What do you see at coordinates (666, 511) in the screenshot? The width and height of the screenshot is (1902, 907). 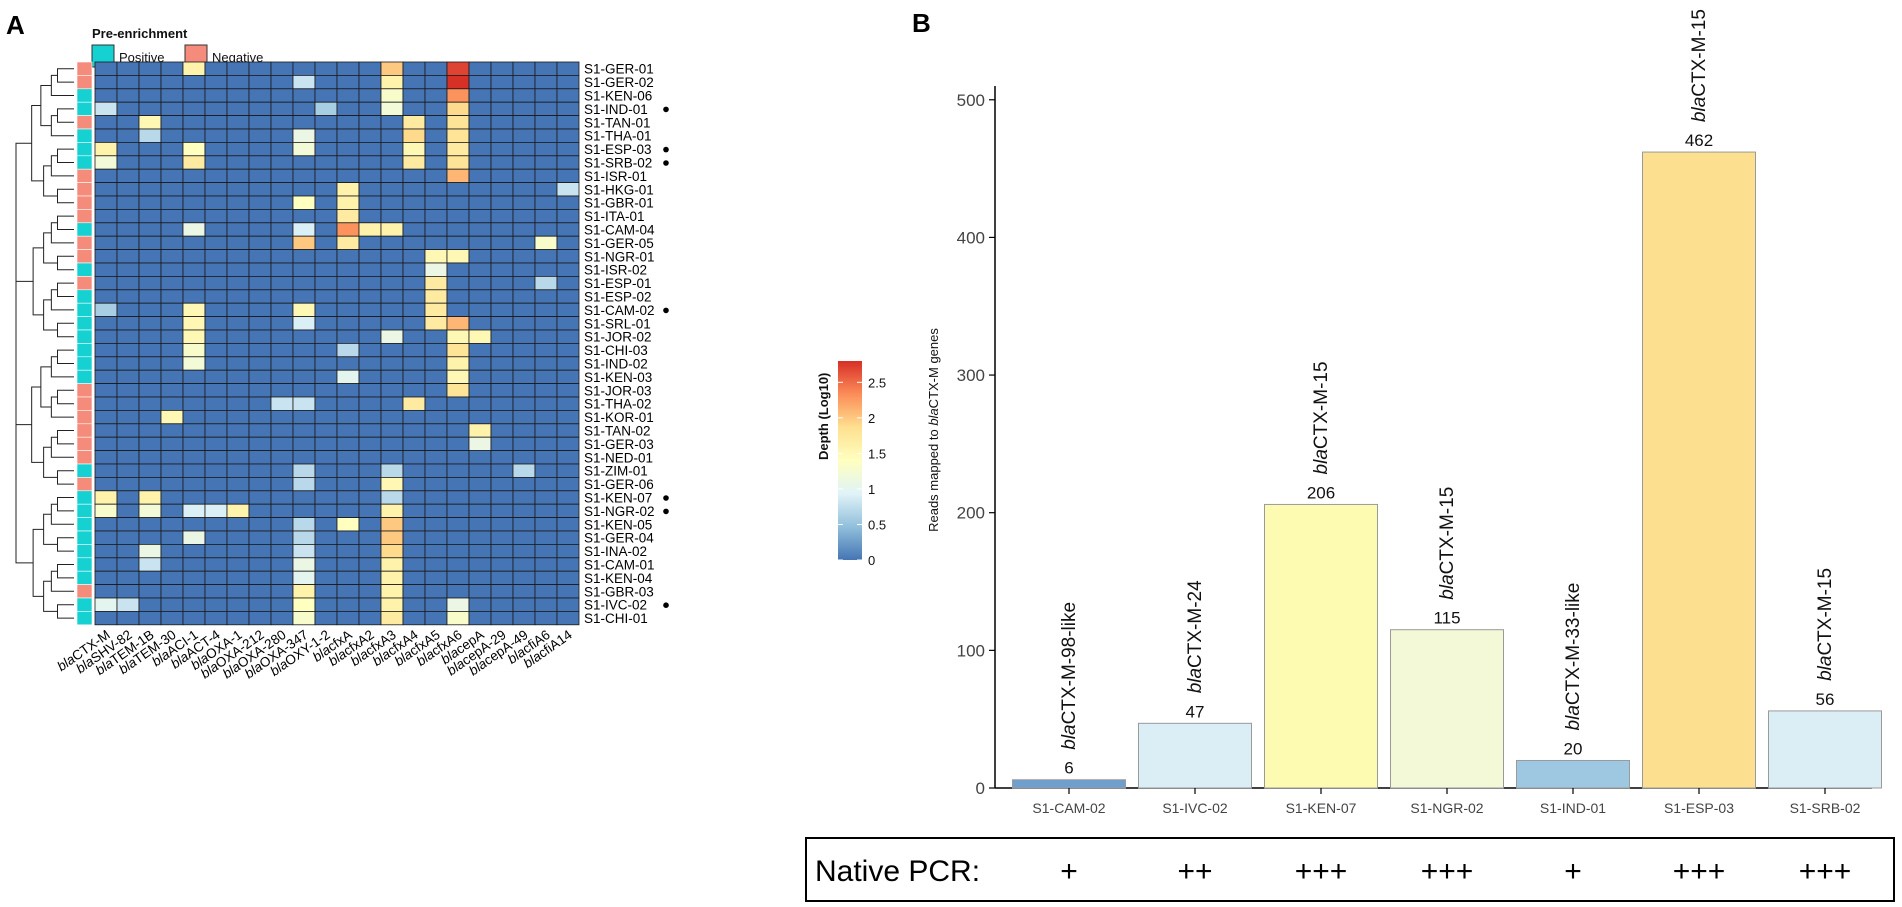 I see `marker-dot` at bounding box center [666, 511].